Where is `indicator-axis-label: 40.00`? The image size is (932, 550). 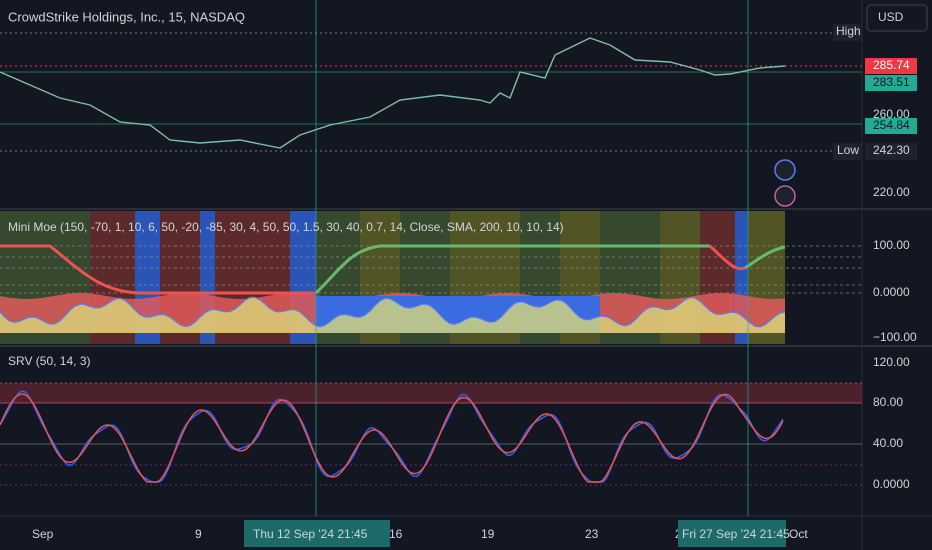
indicator-axis-label: 40.00 is located at coordinates (888, 443).